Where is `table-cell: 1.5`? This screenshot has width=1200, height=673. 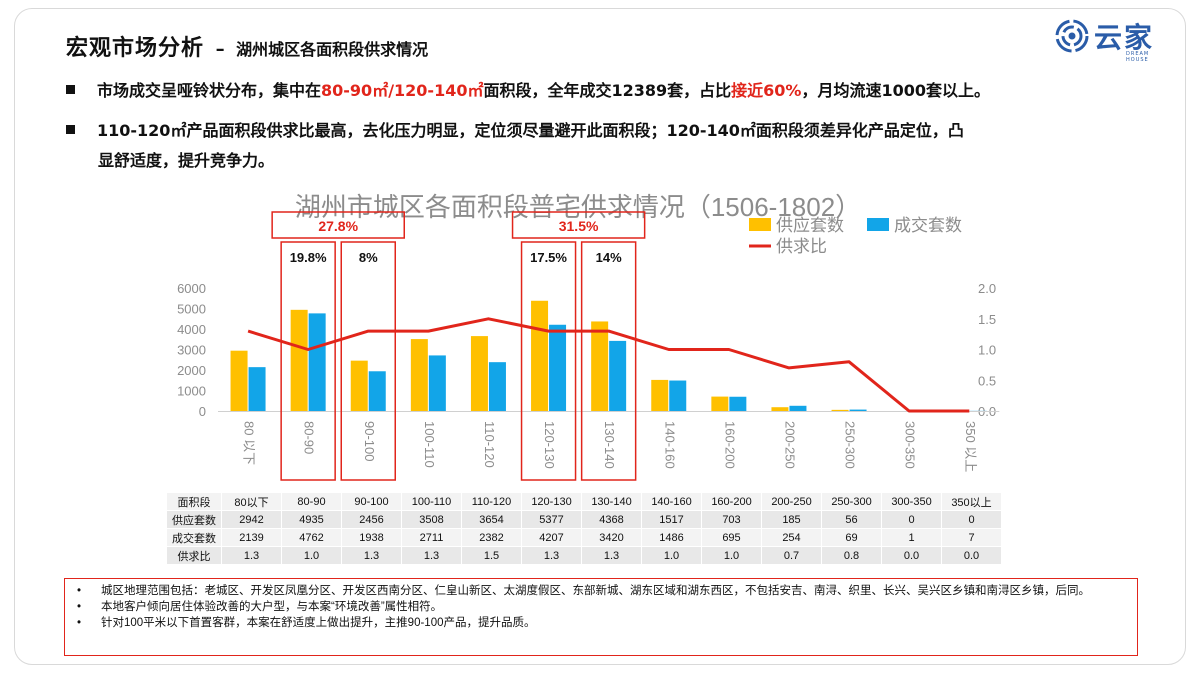 table-cell: 1.5 is located at coordinates (491, 555).